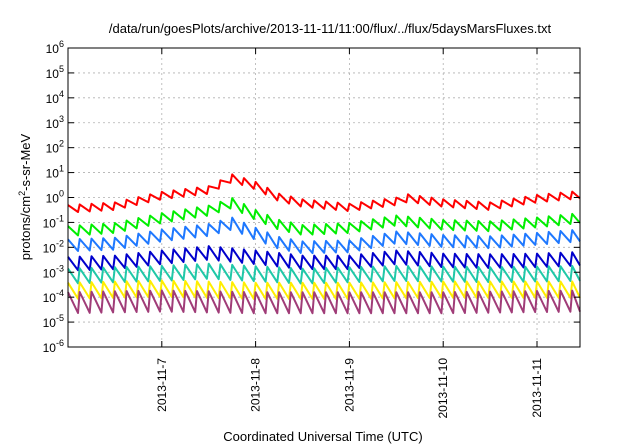 This screenshot has height=448, width=640. Describe the element at coordinates (55, 197) in the screenshot. I see `y-tick-label: 10⁰` at that location.